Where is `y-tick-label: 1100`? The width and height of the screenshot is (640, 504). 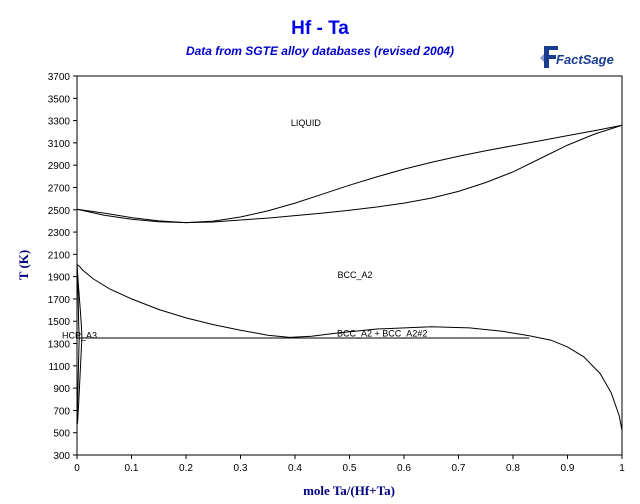
y-tick-label: 1100 is located at coordinates (59, 367).